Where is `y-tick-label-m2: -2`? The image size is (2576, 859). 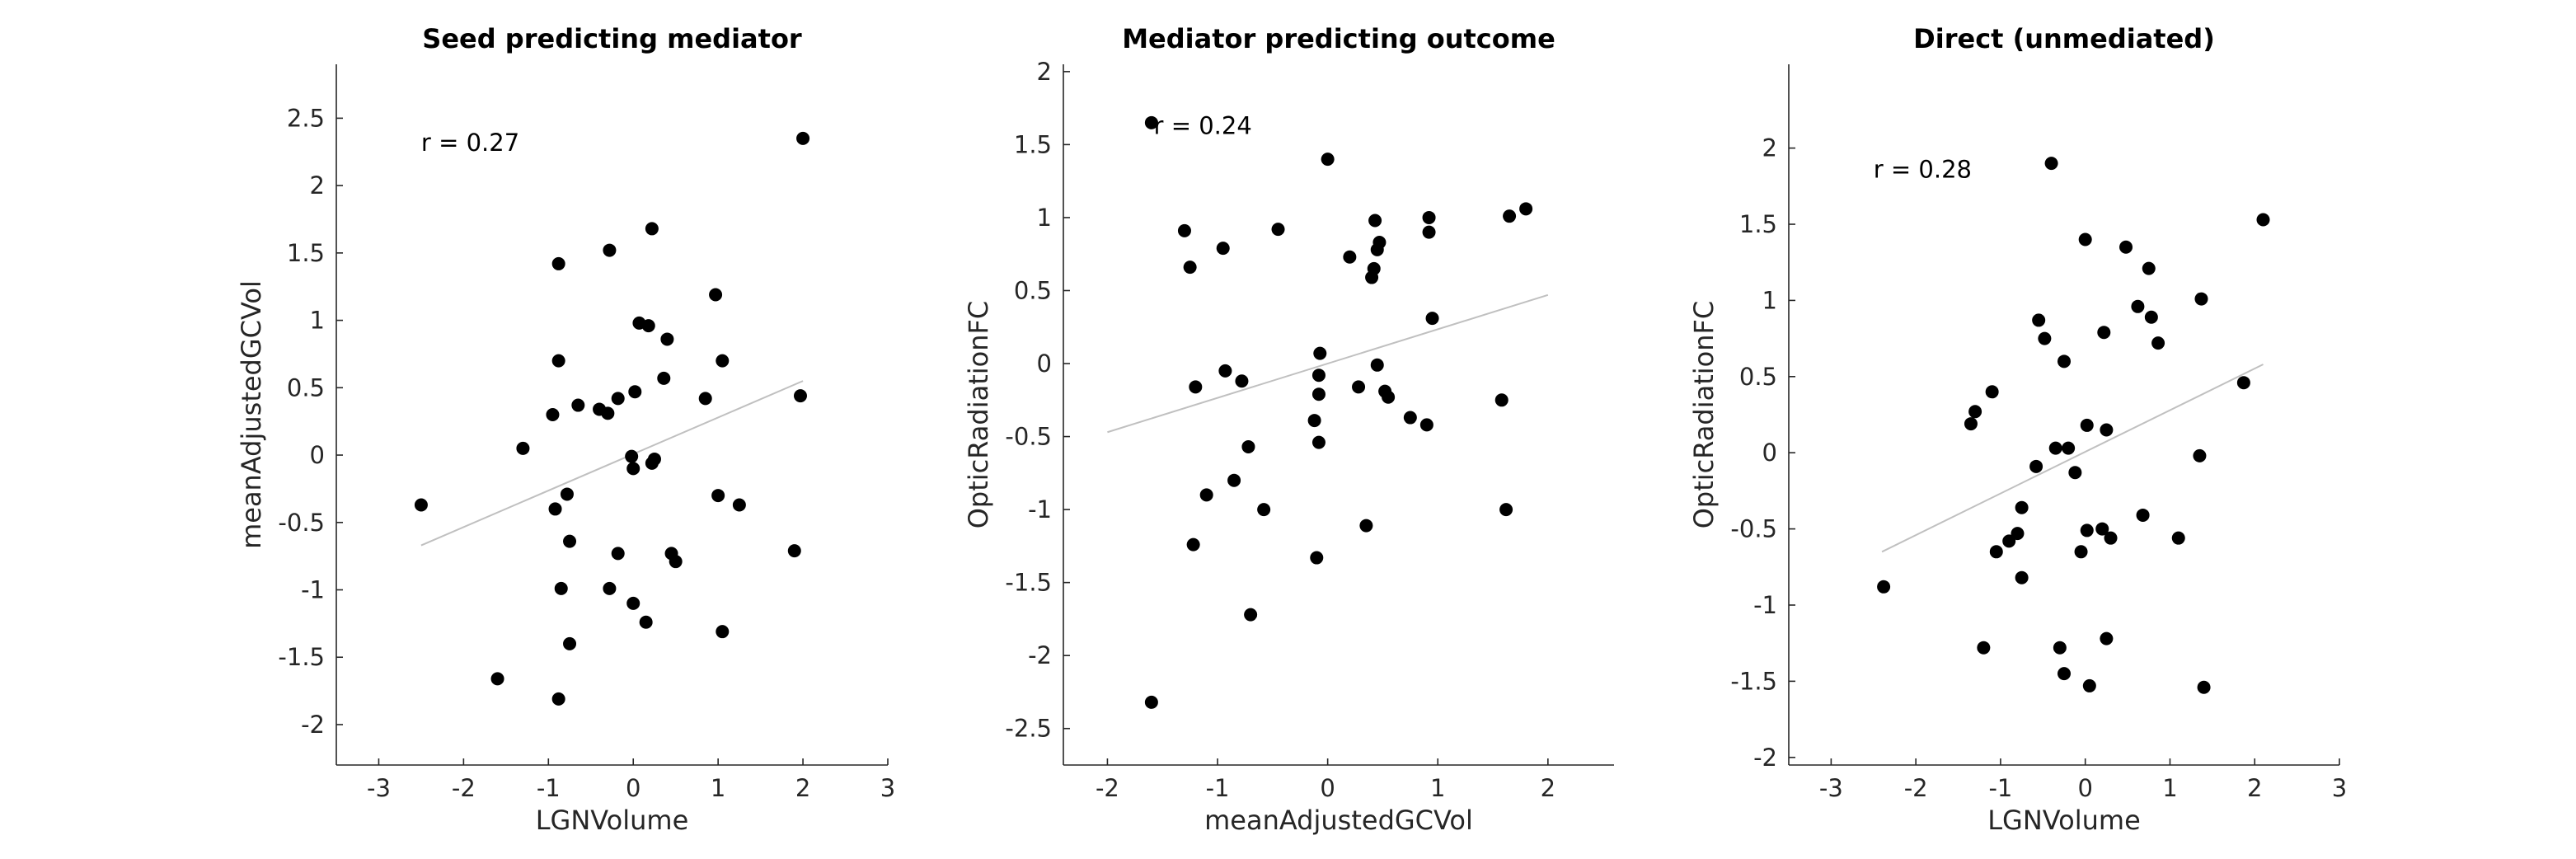
y-tick-label-m2: -2 is located at coordinates (313, 725).